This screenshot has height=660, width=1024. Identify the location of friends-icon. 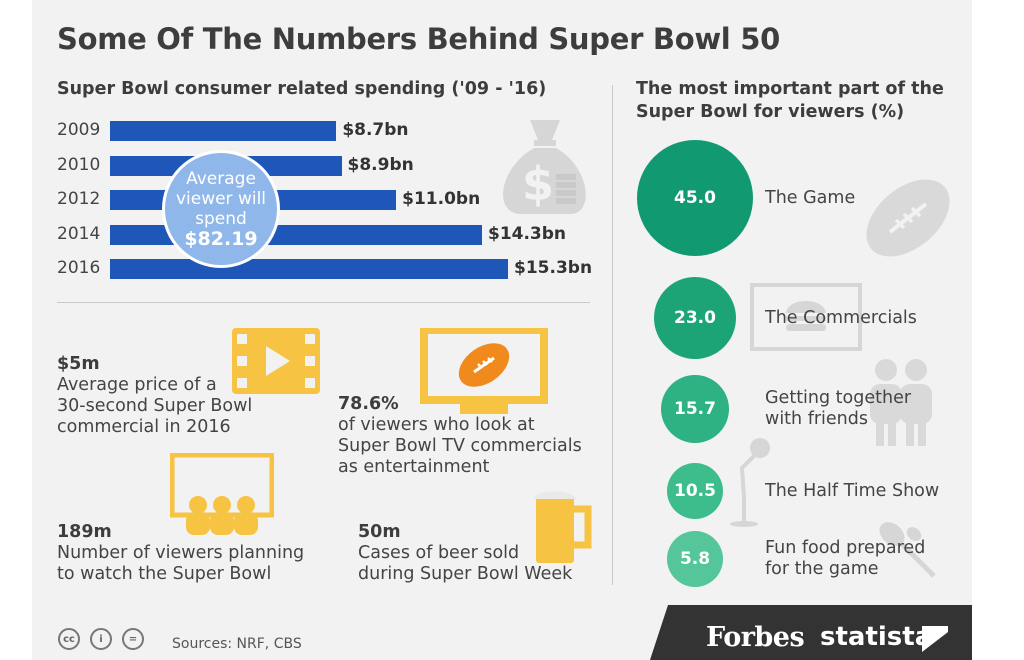
(901, 402).